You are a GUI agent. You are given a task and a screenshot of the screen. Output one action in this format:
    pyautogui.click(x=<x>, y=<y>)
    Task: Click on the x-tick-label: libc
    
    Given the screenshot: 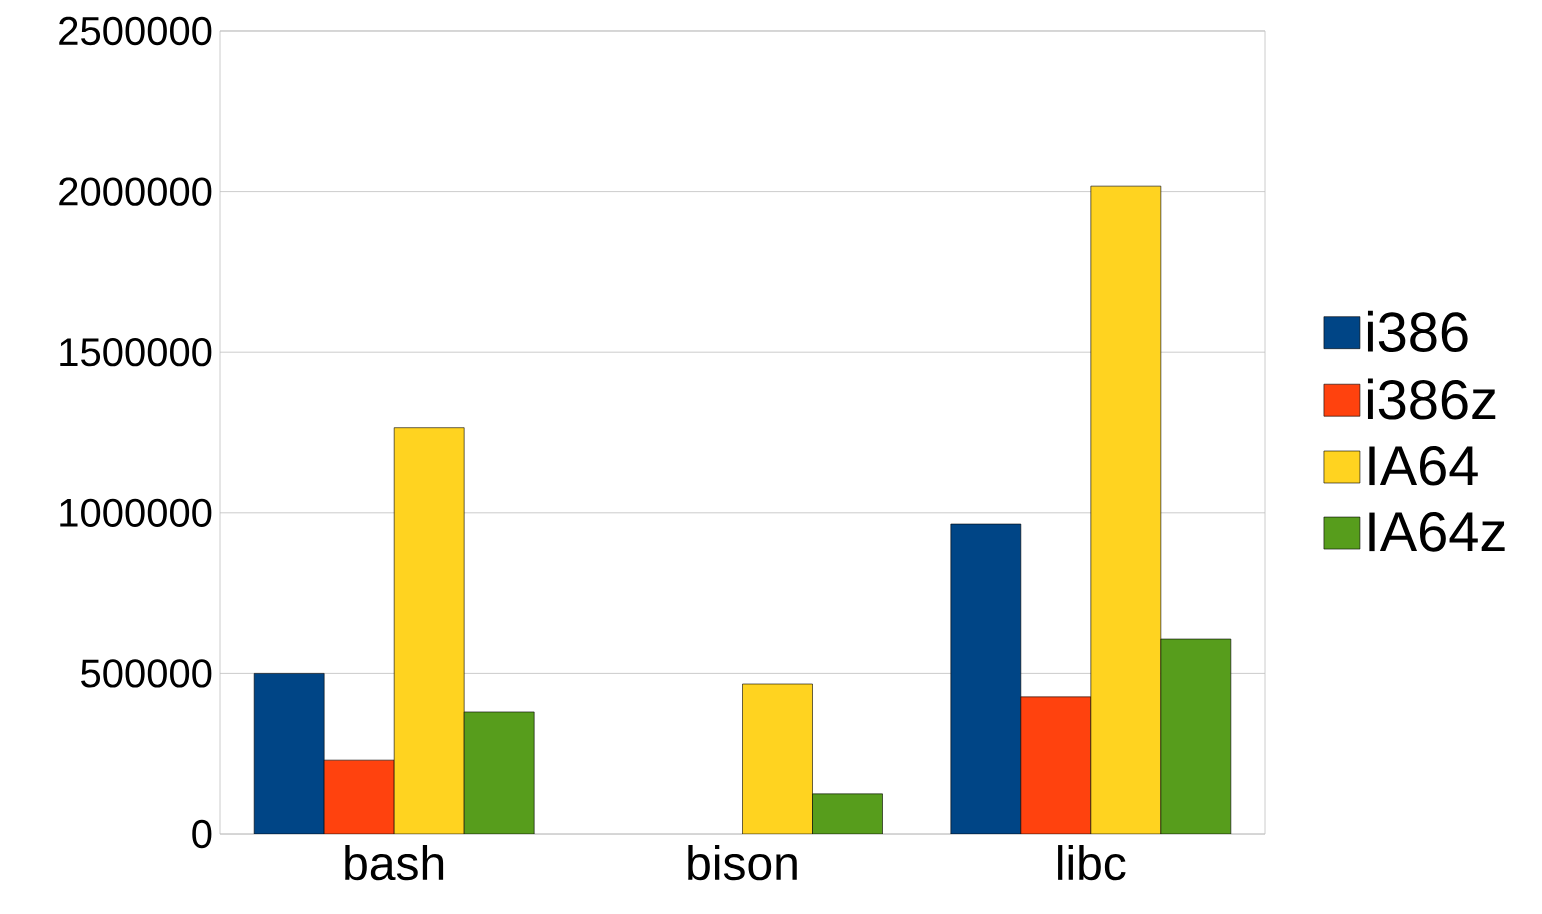 What is the action you would take?
    pyautogui.click(x=1092, y=863)
    